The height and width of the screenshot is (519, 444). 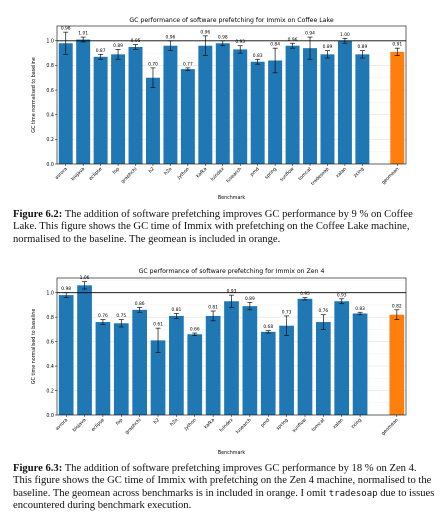 What do you see at coordinates (83, 101) in the screenshot?
I see `bar-biojava` at bounding box center [83, 101].